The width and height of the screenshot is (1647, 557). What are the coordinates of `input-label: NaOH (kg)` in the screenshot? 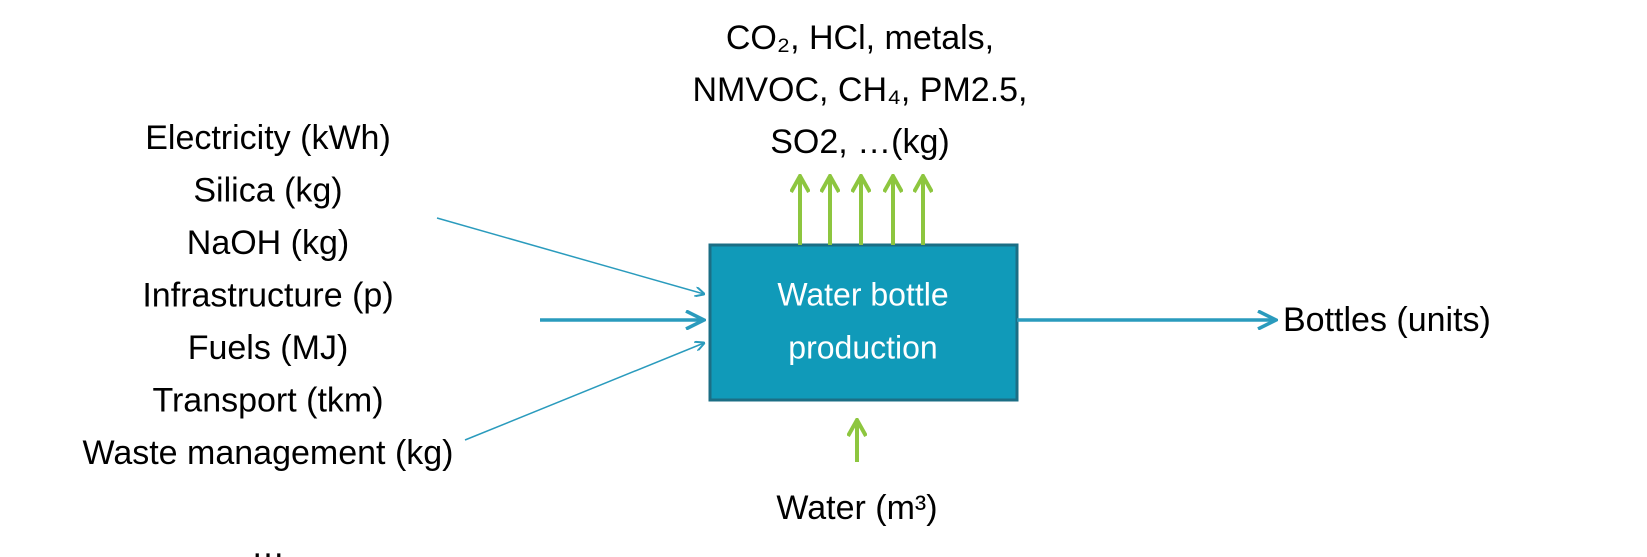 It's located at (268, 243).